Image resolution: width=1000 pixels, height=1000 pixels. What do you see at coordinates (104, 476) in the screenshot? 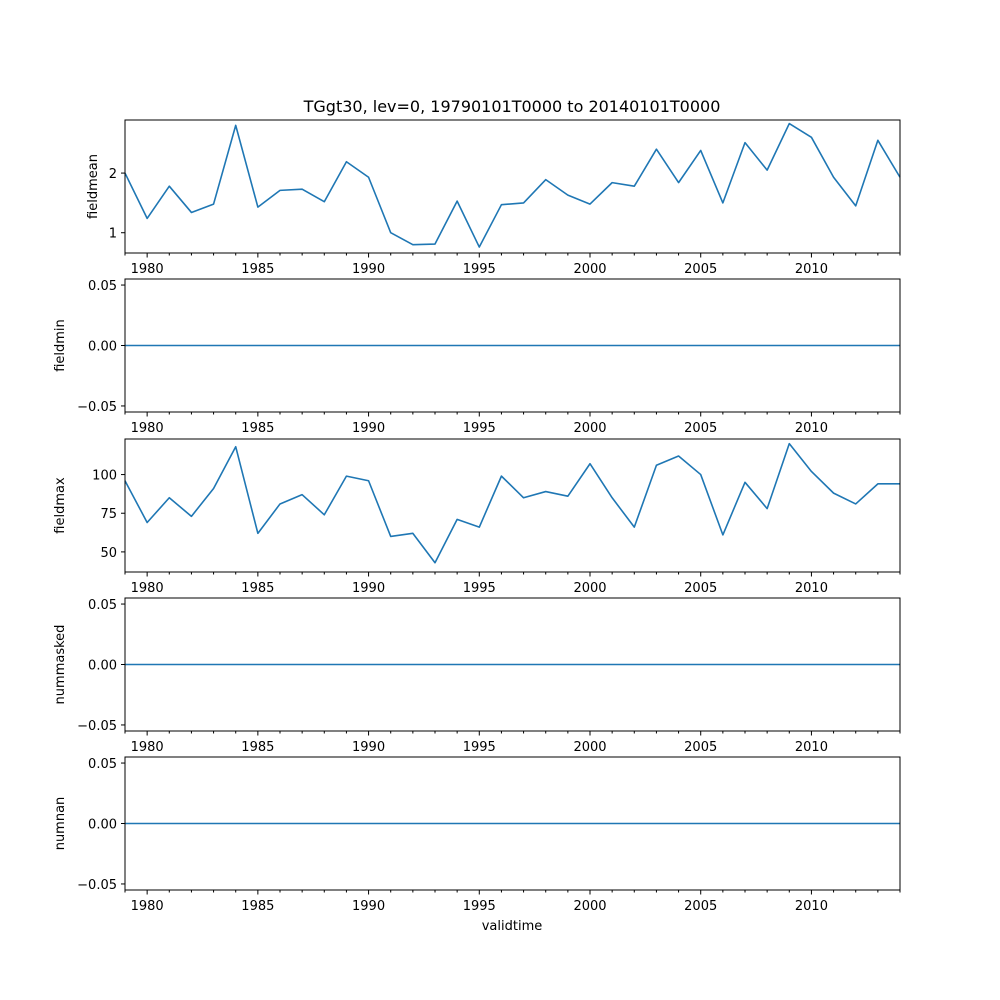
I see `y-tick-label-fieldmax: 100` at bounding box center [104, 476].